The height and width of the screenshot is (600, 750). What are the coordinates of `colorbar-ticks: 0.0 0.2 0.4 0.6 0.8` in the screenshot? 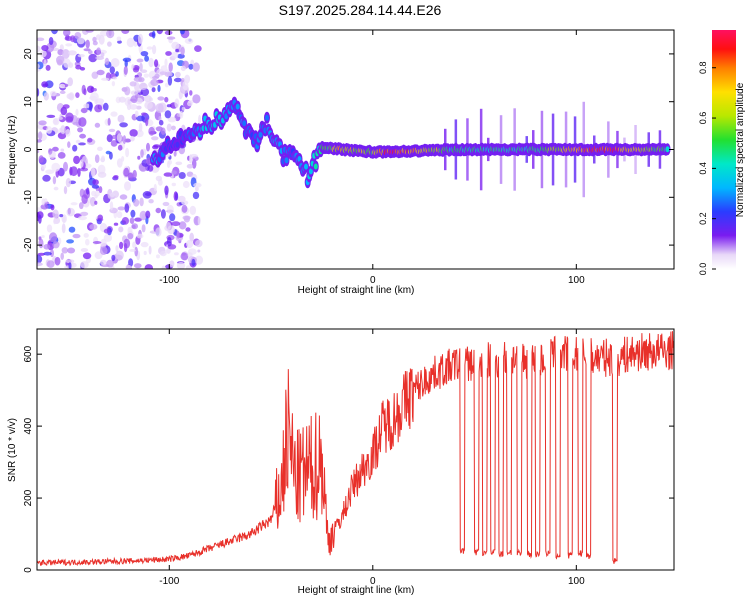 It's located at (707, 168).